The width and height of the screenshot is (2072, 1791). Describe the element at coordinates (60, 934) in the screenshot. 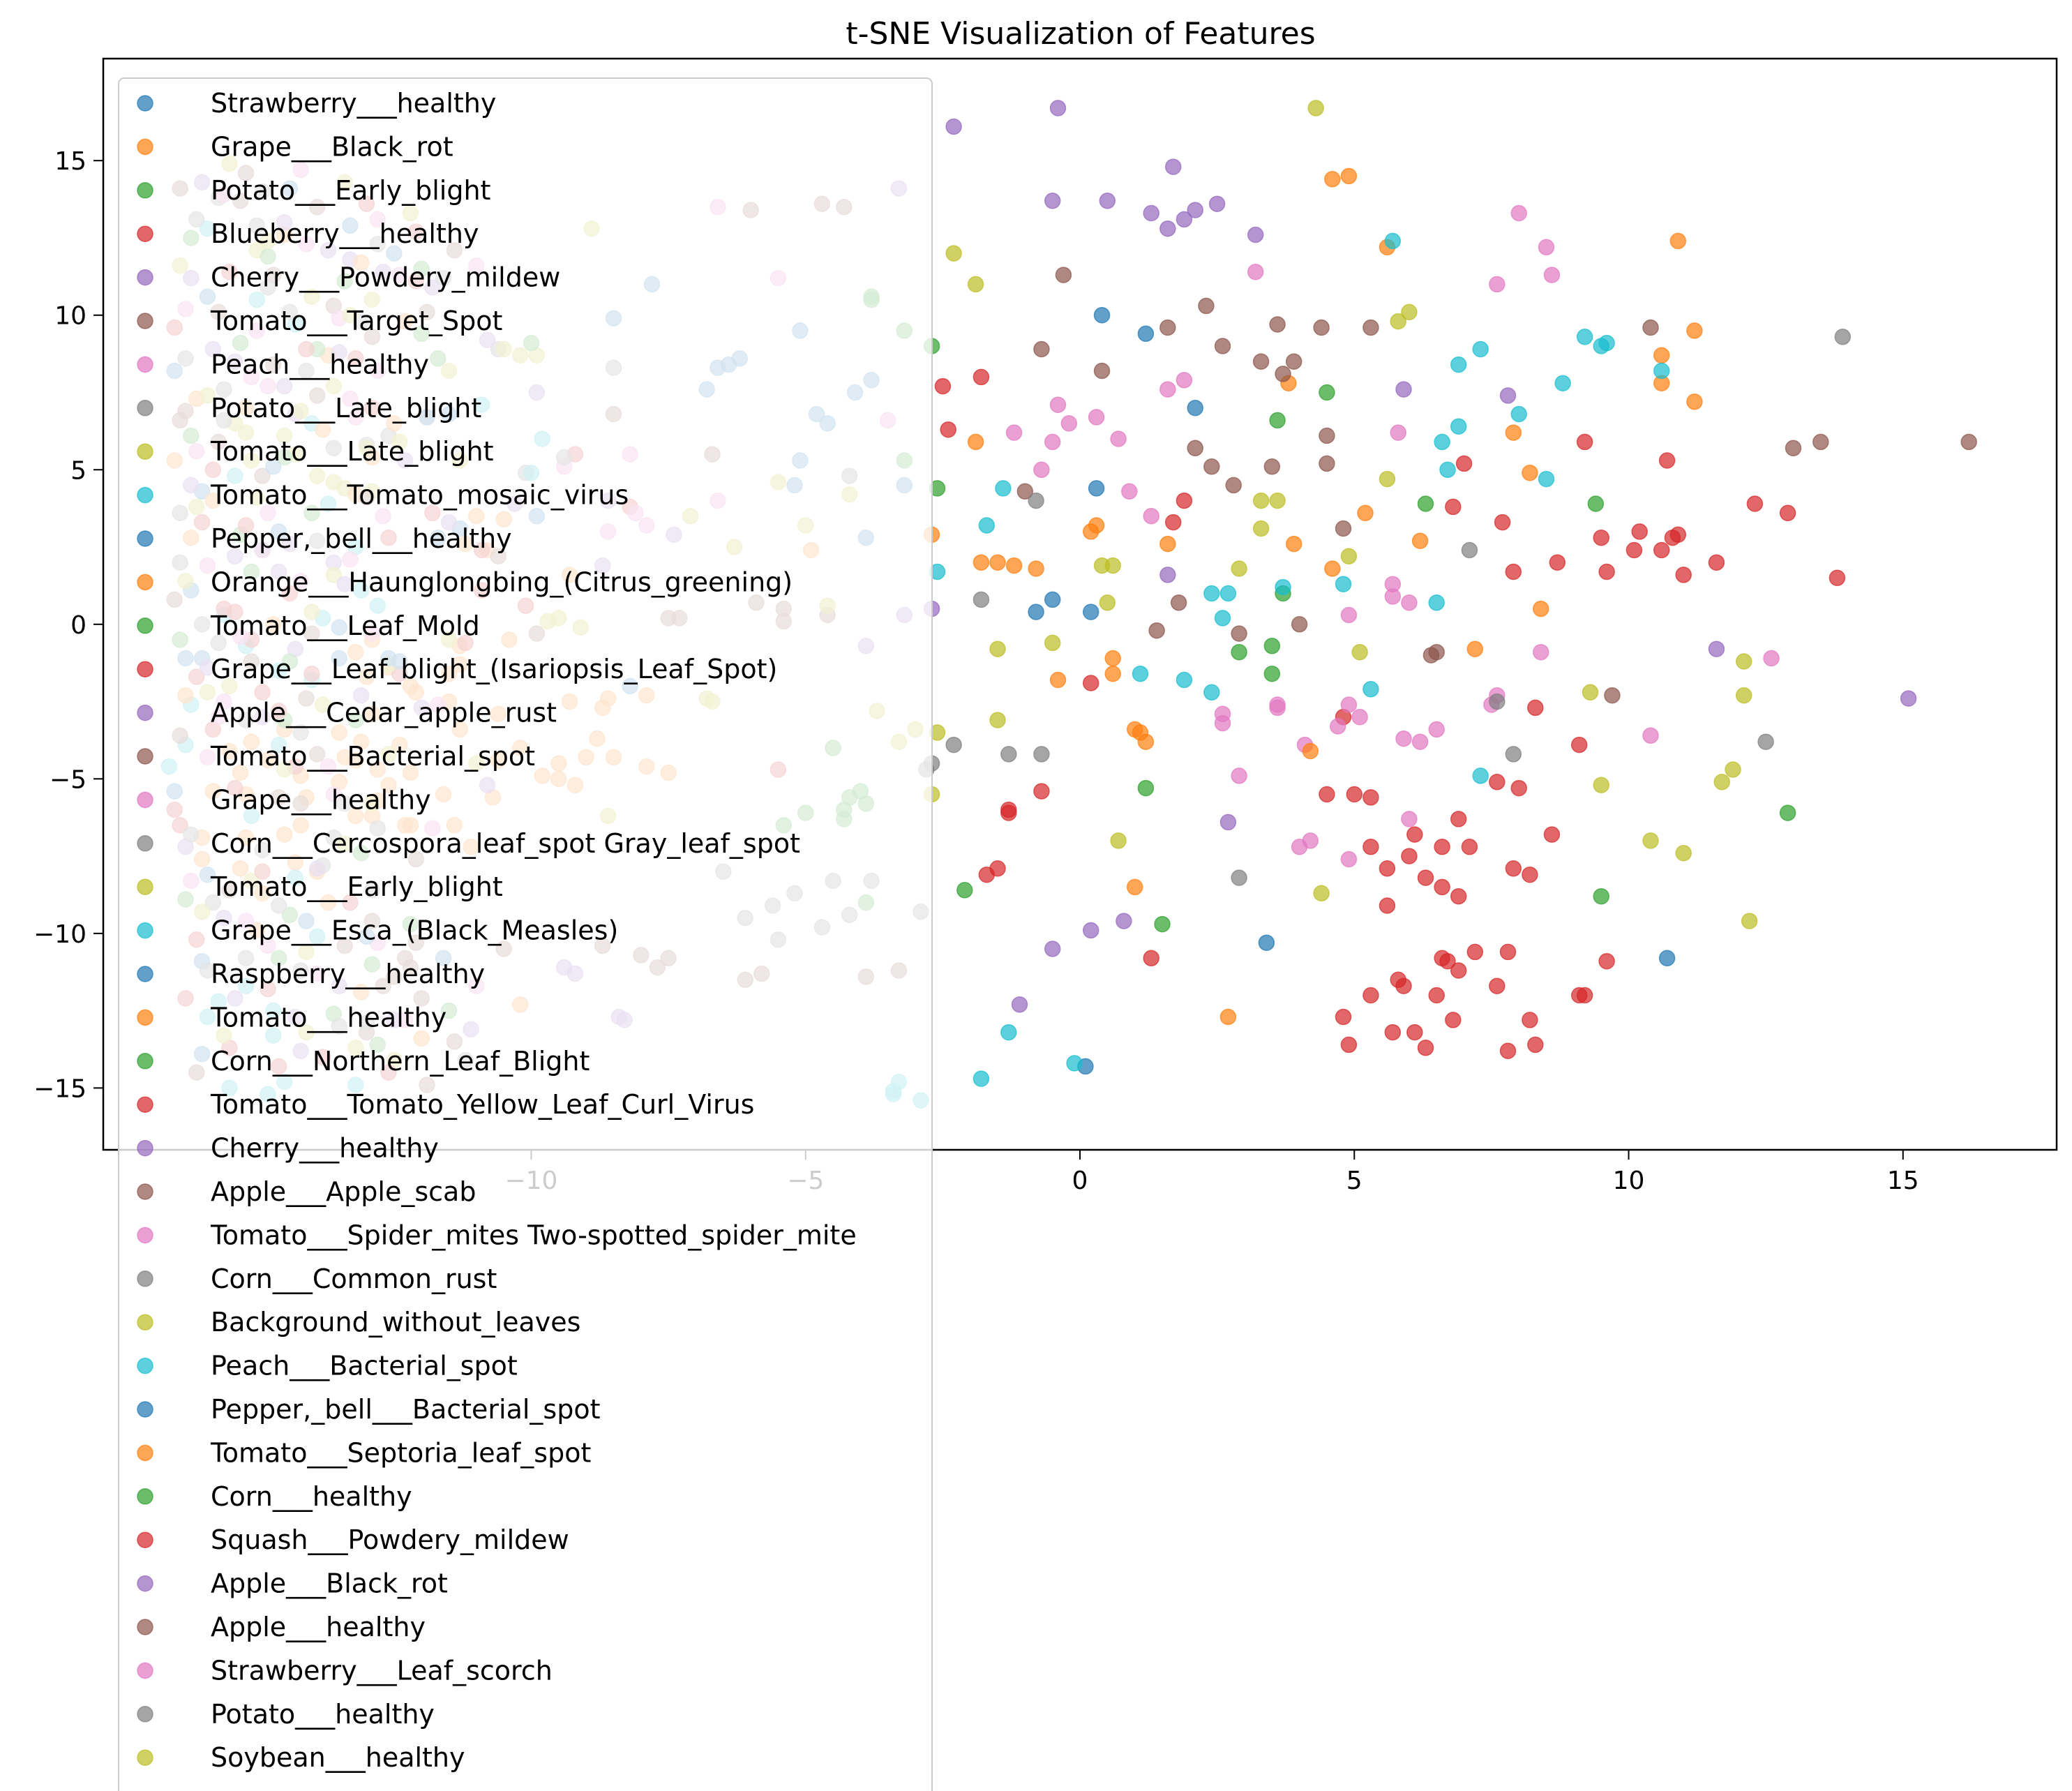

I see `y-tick-label: −10` at that location.